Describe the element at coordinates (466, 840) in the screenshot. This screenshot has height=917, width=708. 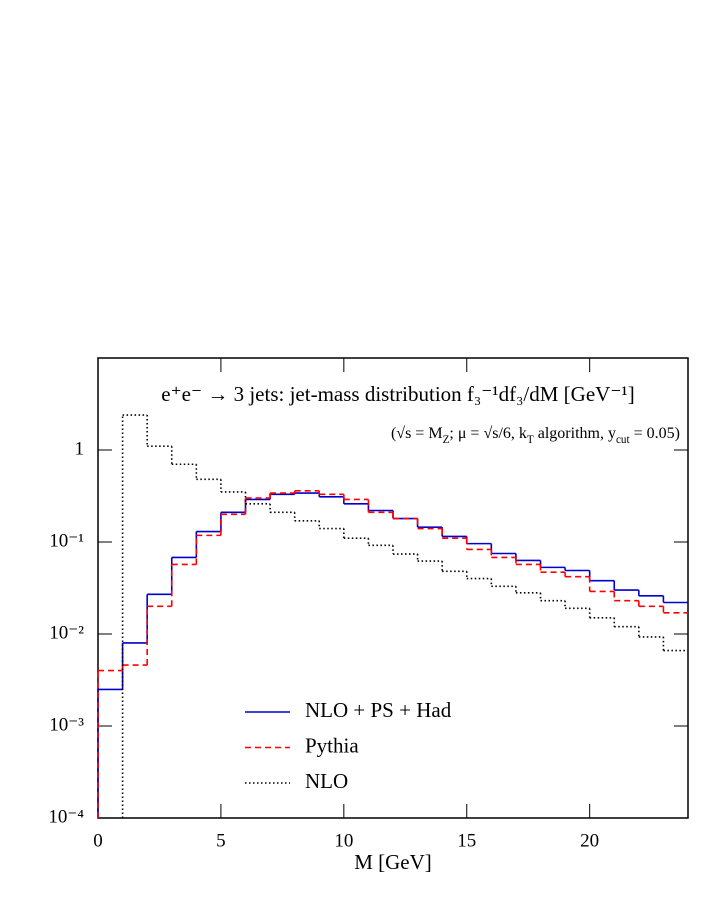
I see `x-tick-label: 15` at that location.